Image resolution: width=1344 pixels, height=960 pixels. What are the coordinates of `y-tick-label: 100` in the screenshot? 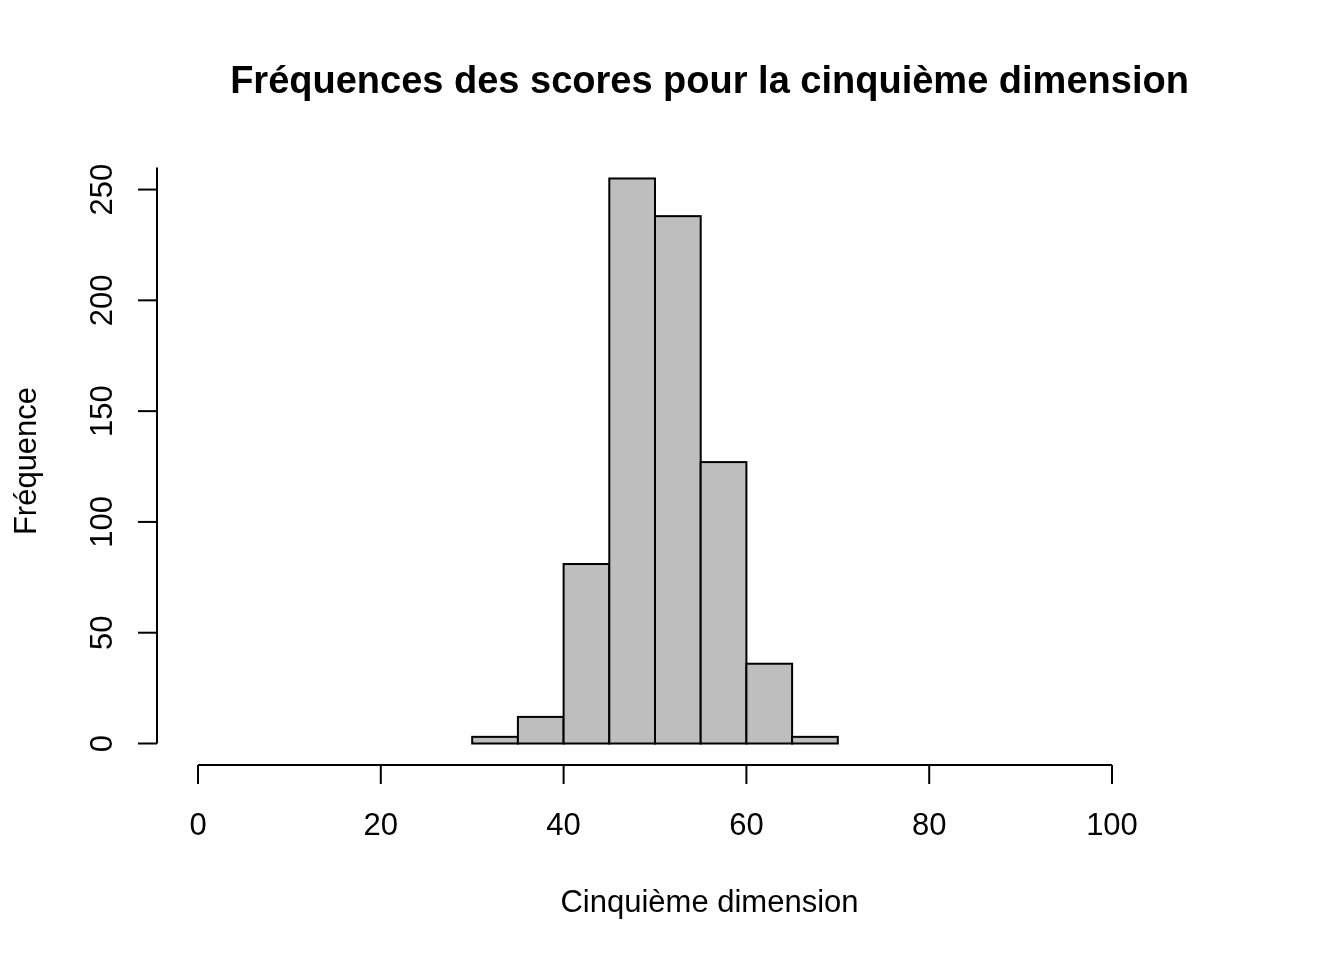 It's located at (101, 522).